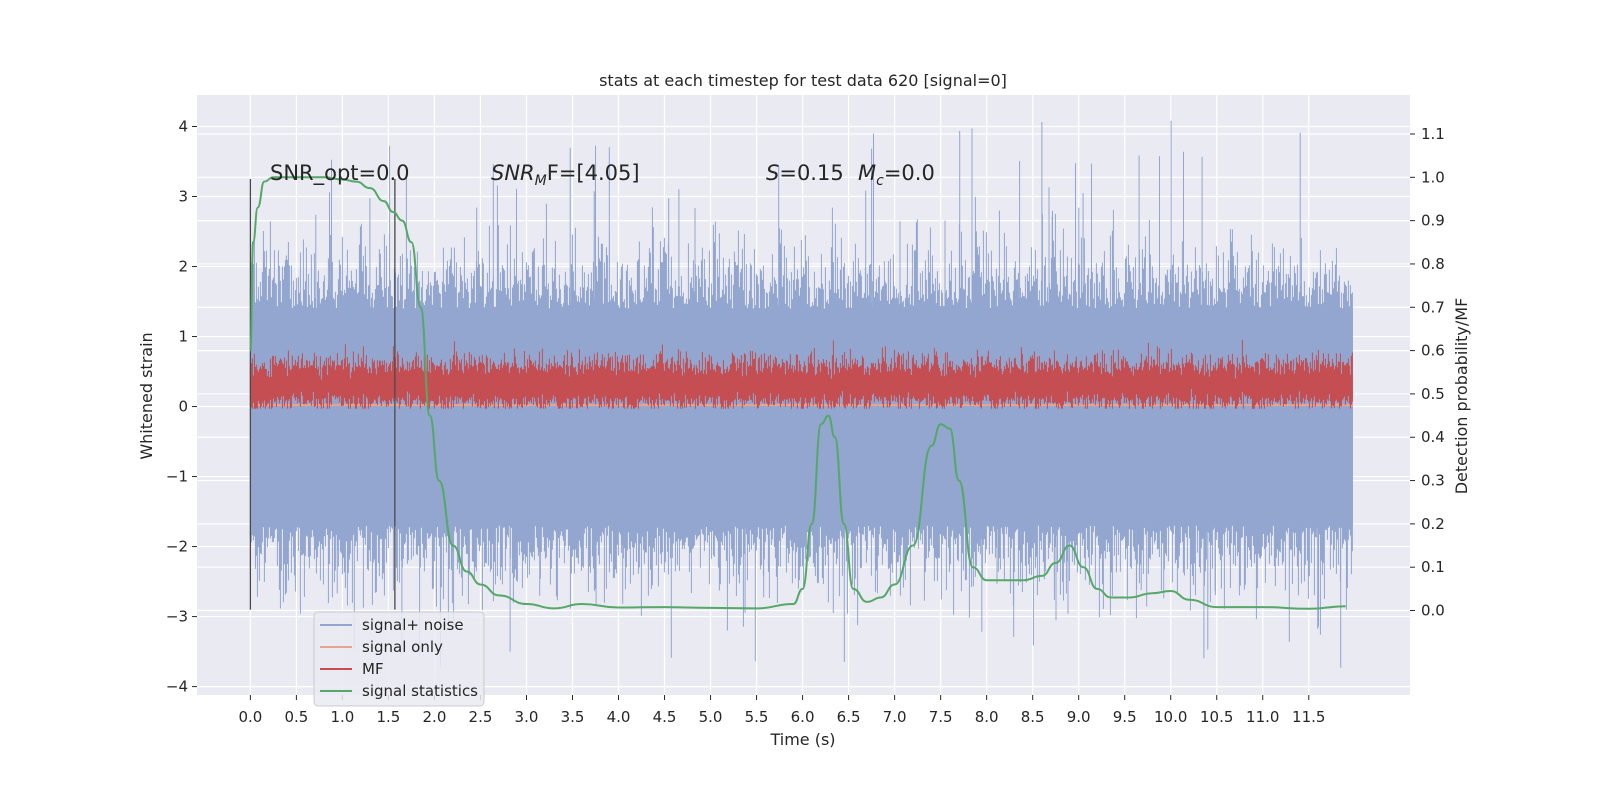  I want to click on y-tick-label: 4, so click(183, 127).